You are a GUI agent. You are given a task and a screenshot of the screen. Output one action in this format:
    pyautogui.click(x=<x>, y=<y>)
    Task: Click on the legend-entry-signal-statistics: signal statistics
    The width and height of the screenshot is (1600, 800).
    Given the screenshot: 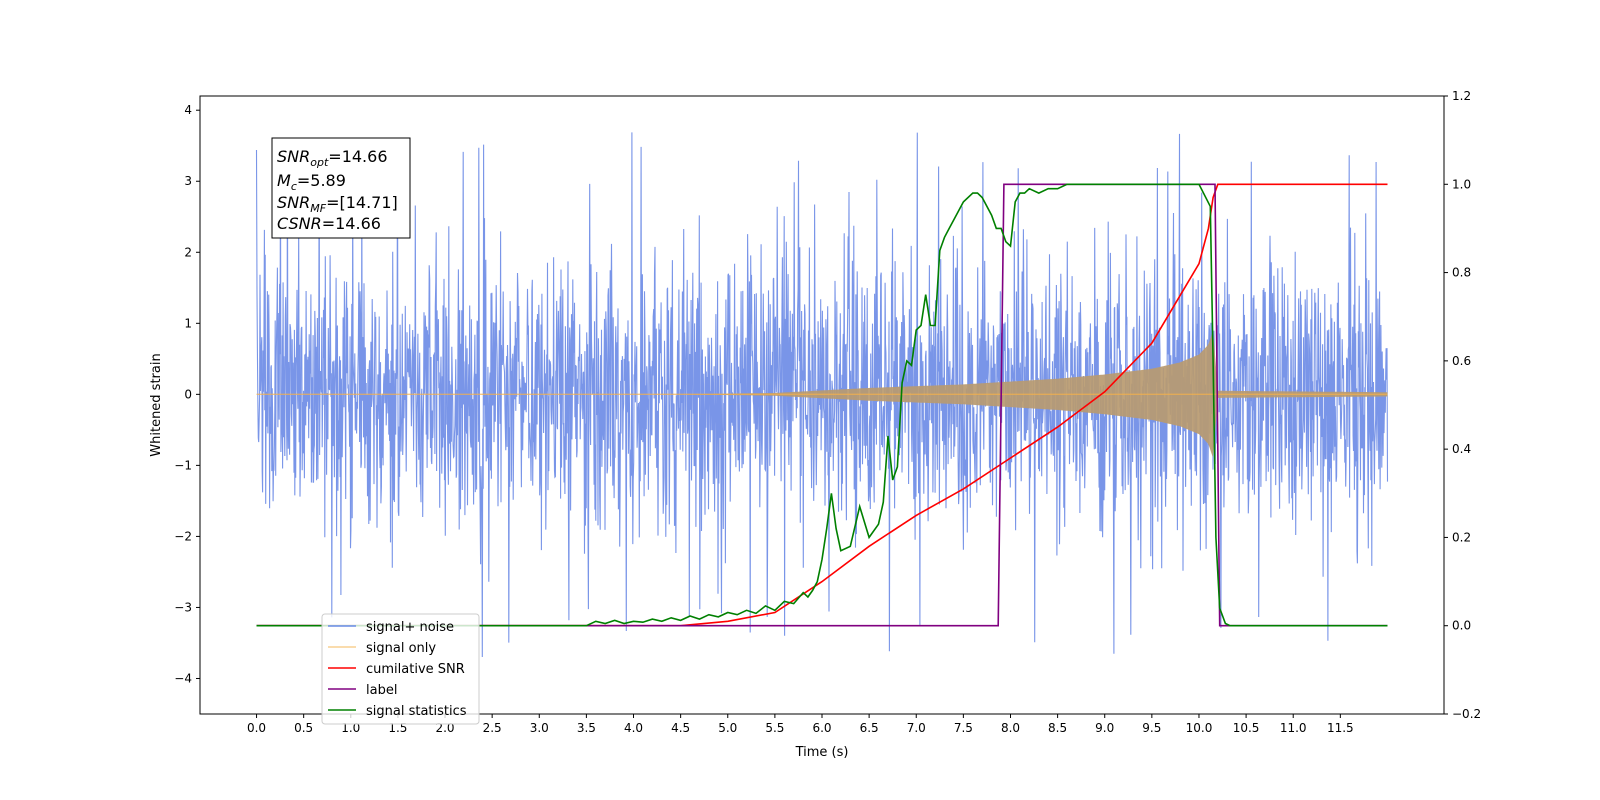 What is the action you would take?
    pyautogui.click(x=397, y=711)
    